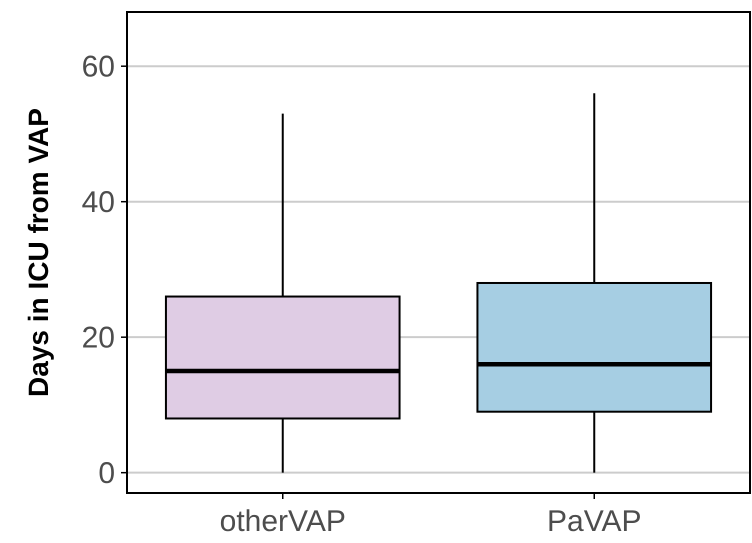  What do you see at coordinates (106, 473) in the screenshot?
I see `y-tick-label: 0` at bounding box center [106, 473].